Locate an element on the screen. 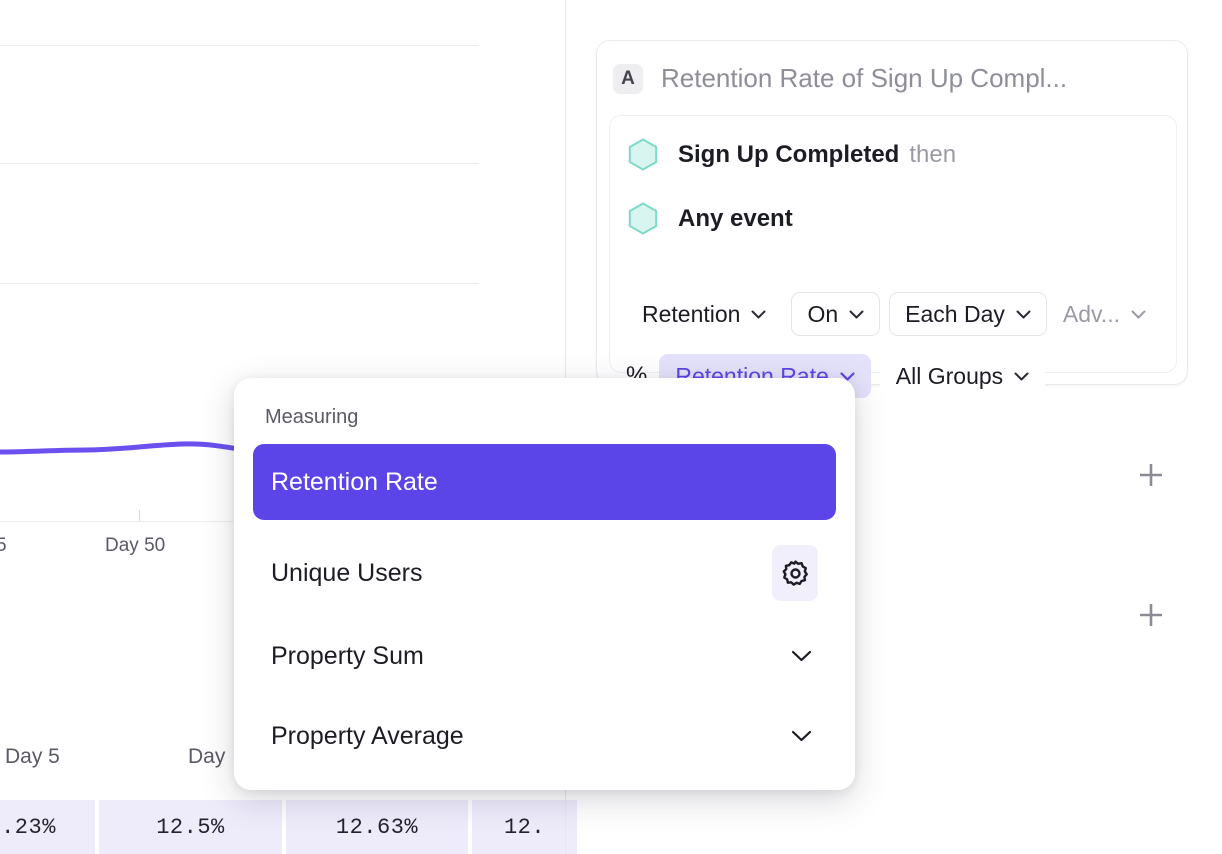 This screenshot has width=1222, height=854. on-dropdown: On is located at coordinates (836, 314).